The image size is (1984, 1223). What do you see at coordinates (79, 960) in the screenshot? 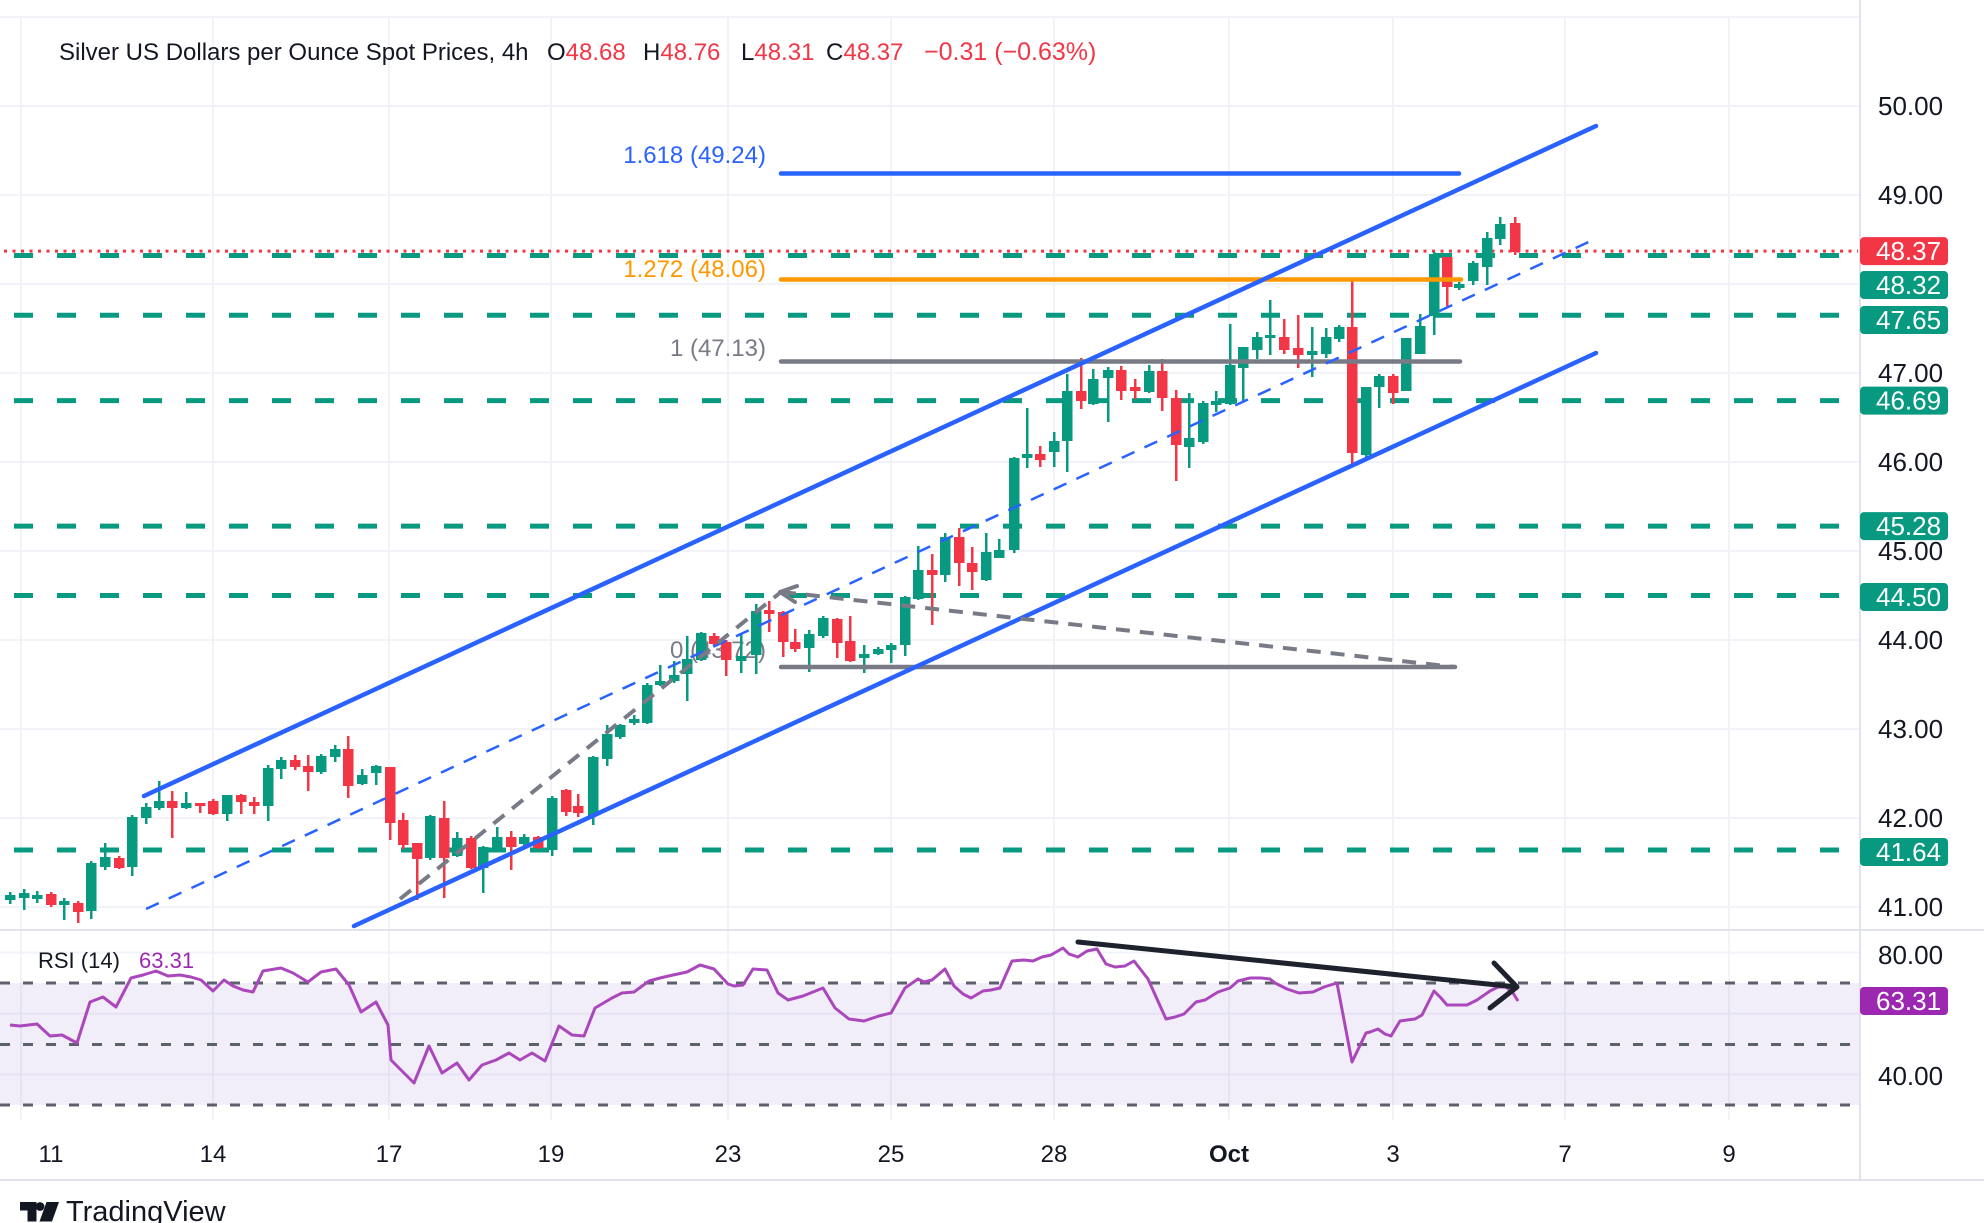
I see `svg-text: RSI (14)` at bounding box center [79, 960].